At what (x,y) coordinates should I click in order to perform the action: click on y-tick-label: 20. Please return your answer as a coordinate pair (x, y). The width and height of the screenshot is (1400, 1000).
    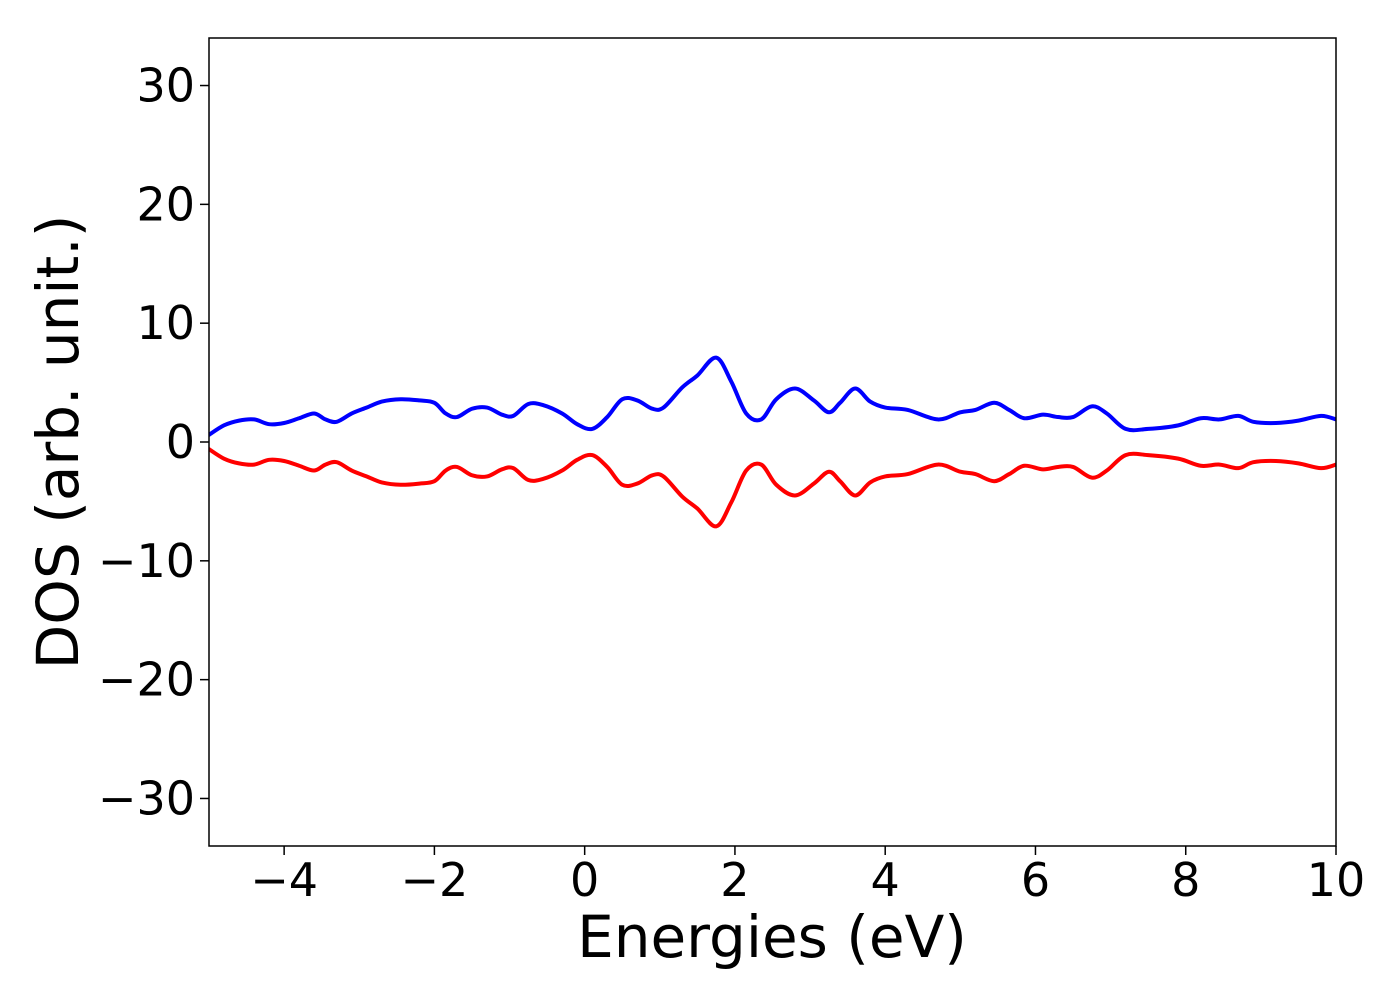
    Looking at the image, I should click on (165, 204).